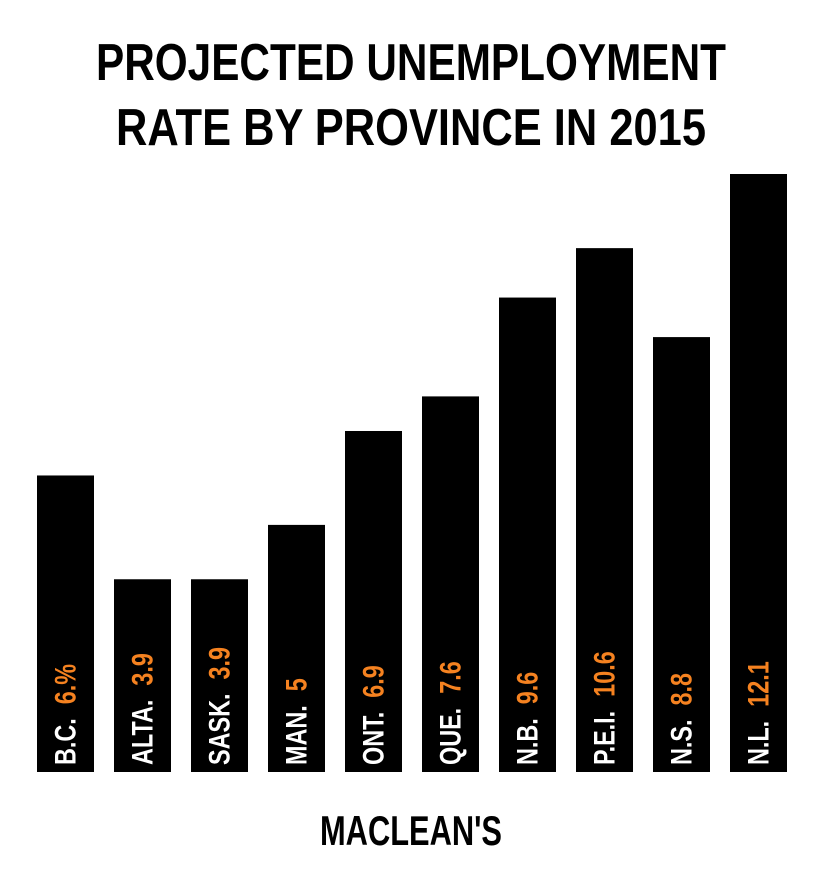  Describe the element at coordinates (373, 681) in the screenshot. I see `value-label: 6.9` at that location.